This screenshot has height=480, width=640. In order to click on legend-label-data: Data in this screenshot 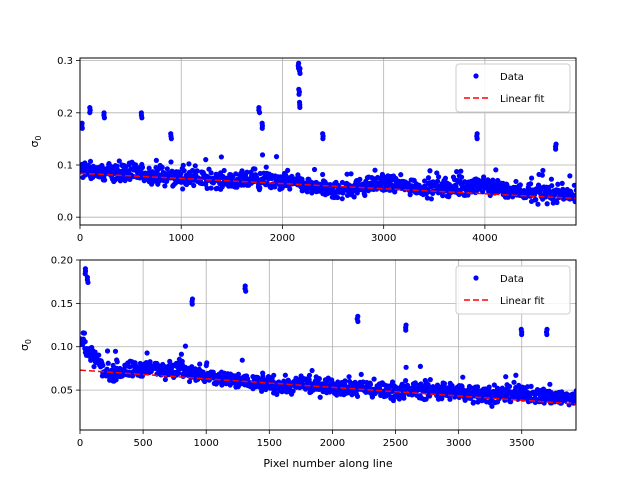, I will do `click(512, 77)`.